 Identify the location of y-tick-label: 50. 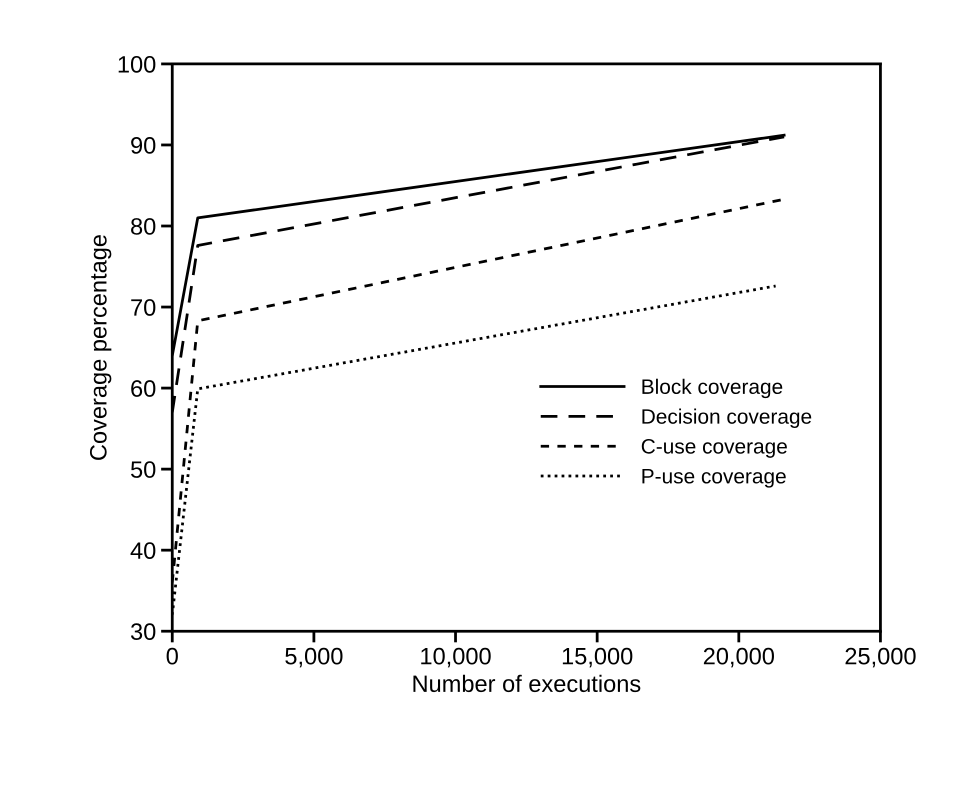
(143, 469).